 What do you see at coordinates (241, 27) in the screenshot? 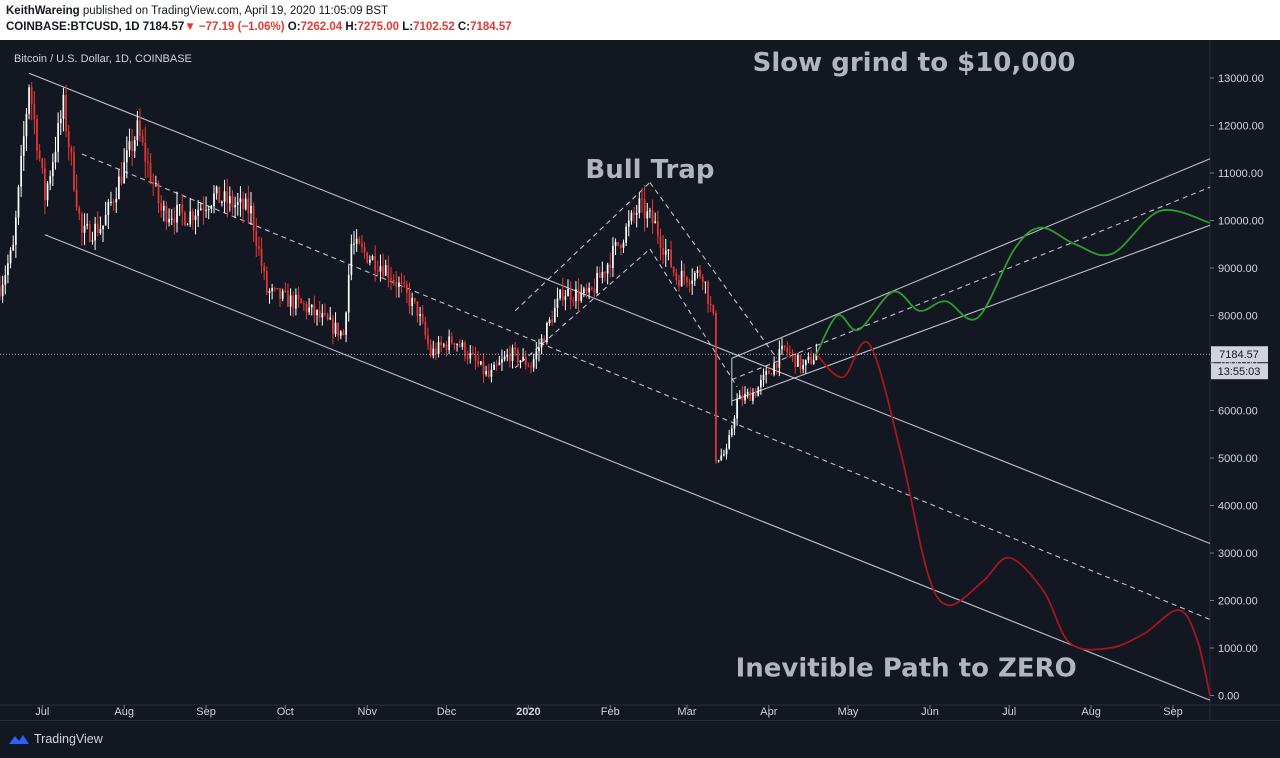
I see `price-change: −77.19 (−1.06%)` at bounding box center [241, 27].